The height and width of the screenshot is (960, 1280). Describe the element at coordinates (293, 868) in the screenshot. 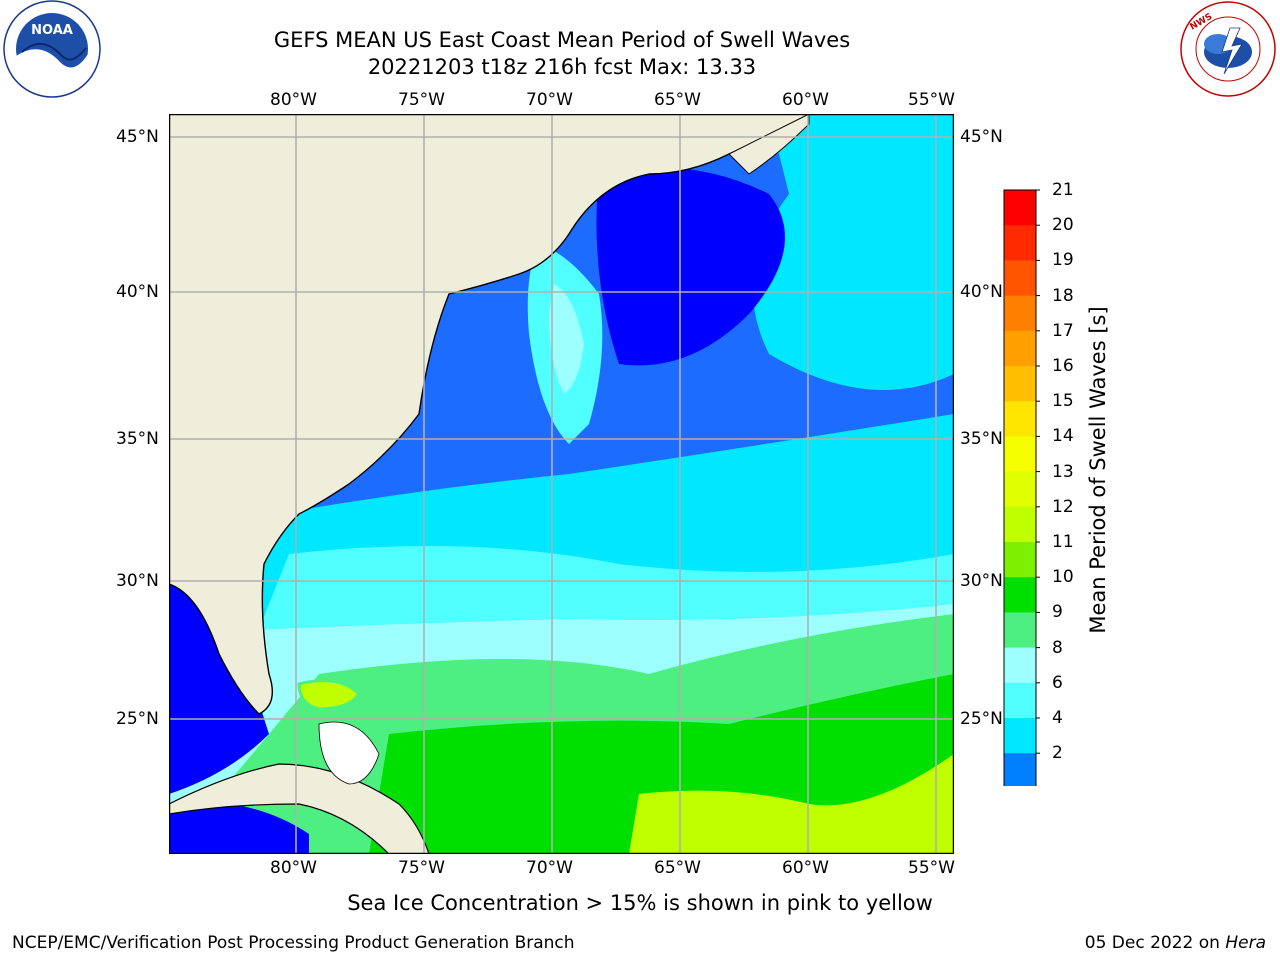

I see `lon-label-bottom-80w: 80°W` at that location.